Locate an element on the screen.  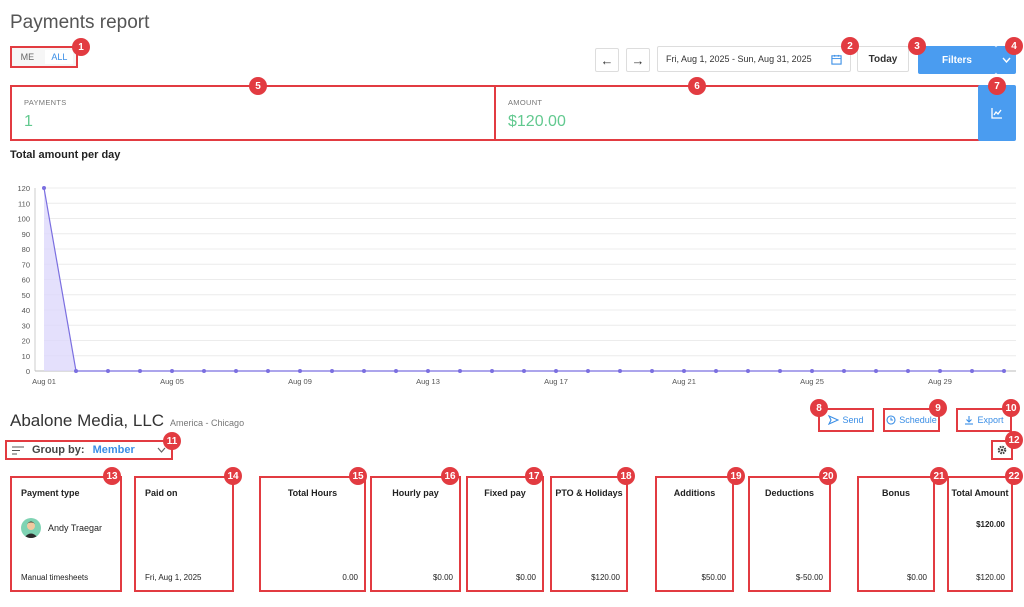
badge-12: 12 is located at coordinates (1014, 440).